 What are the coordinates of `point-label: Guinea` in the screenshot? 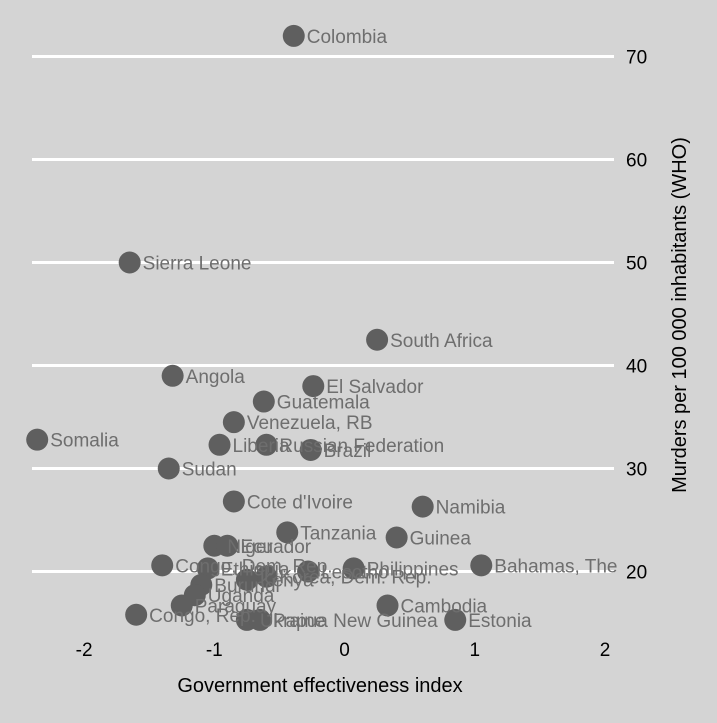 It's located at (441, 539).